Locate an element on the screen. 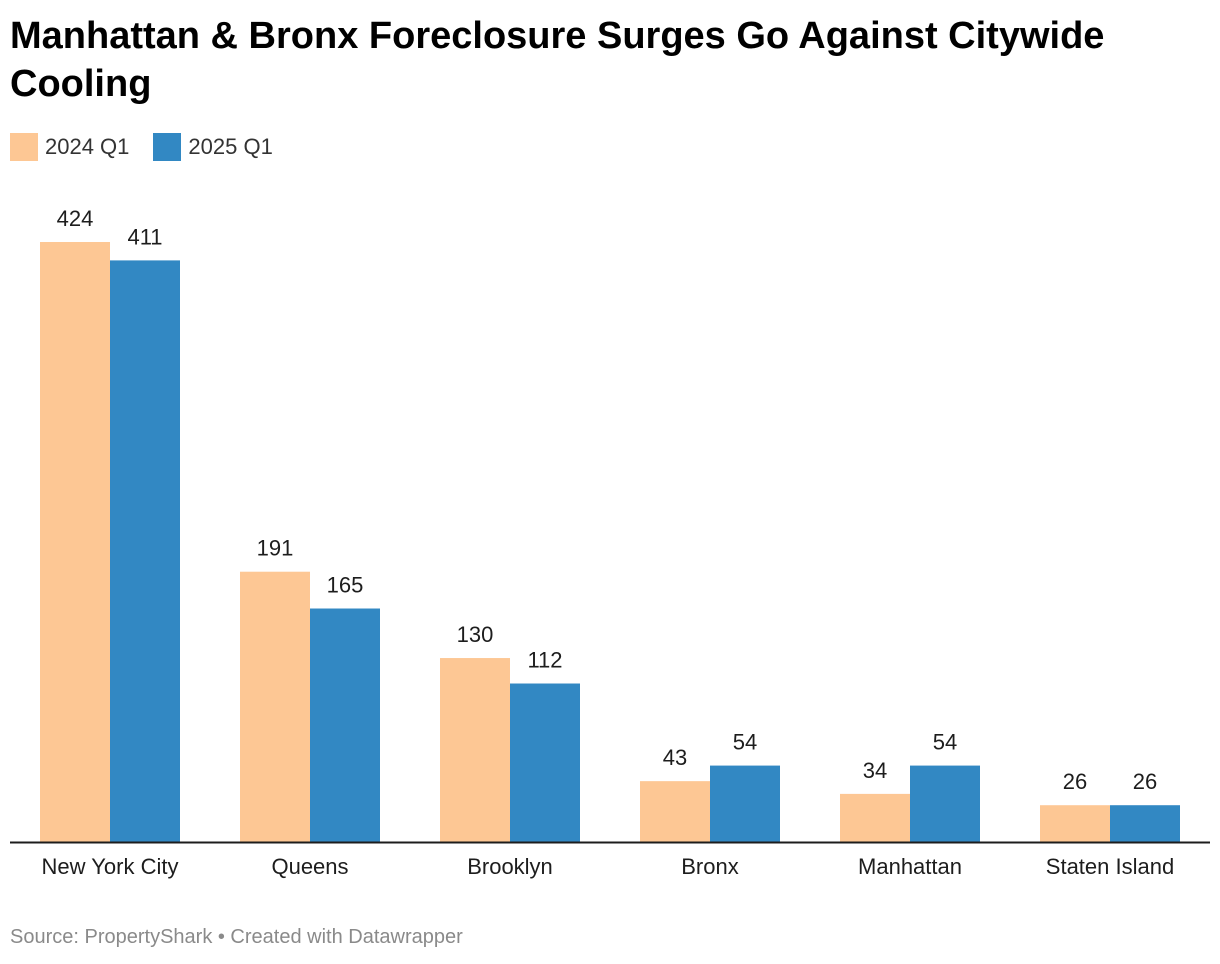 The image size is (1220, 964). bar-staten-island-2025-q1 is located at coordinates (1145, 823).